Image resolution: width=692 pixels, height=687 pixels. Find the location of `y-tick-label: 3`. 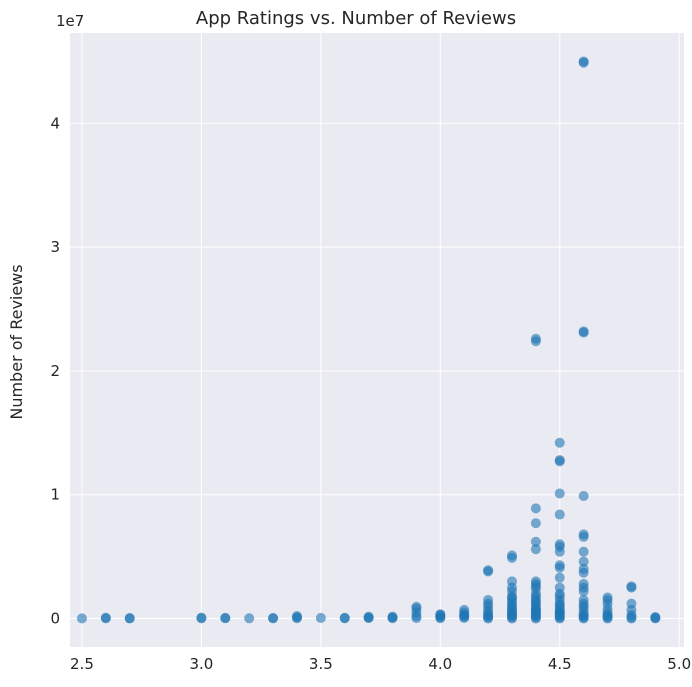

y-tick-label: 3 is located at coordinates (55, 247).